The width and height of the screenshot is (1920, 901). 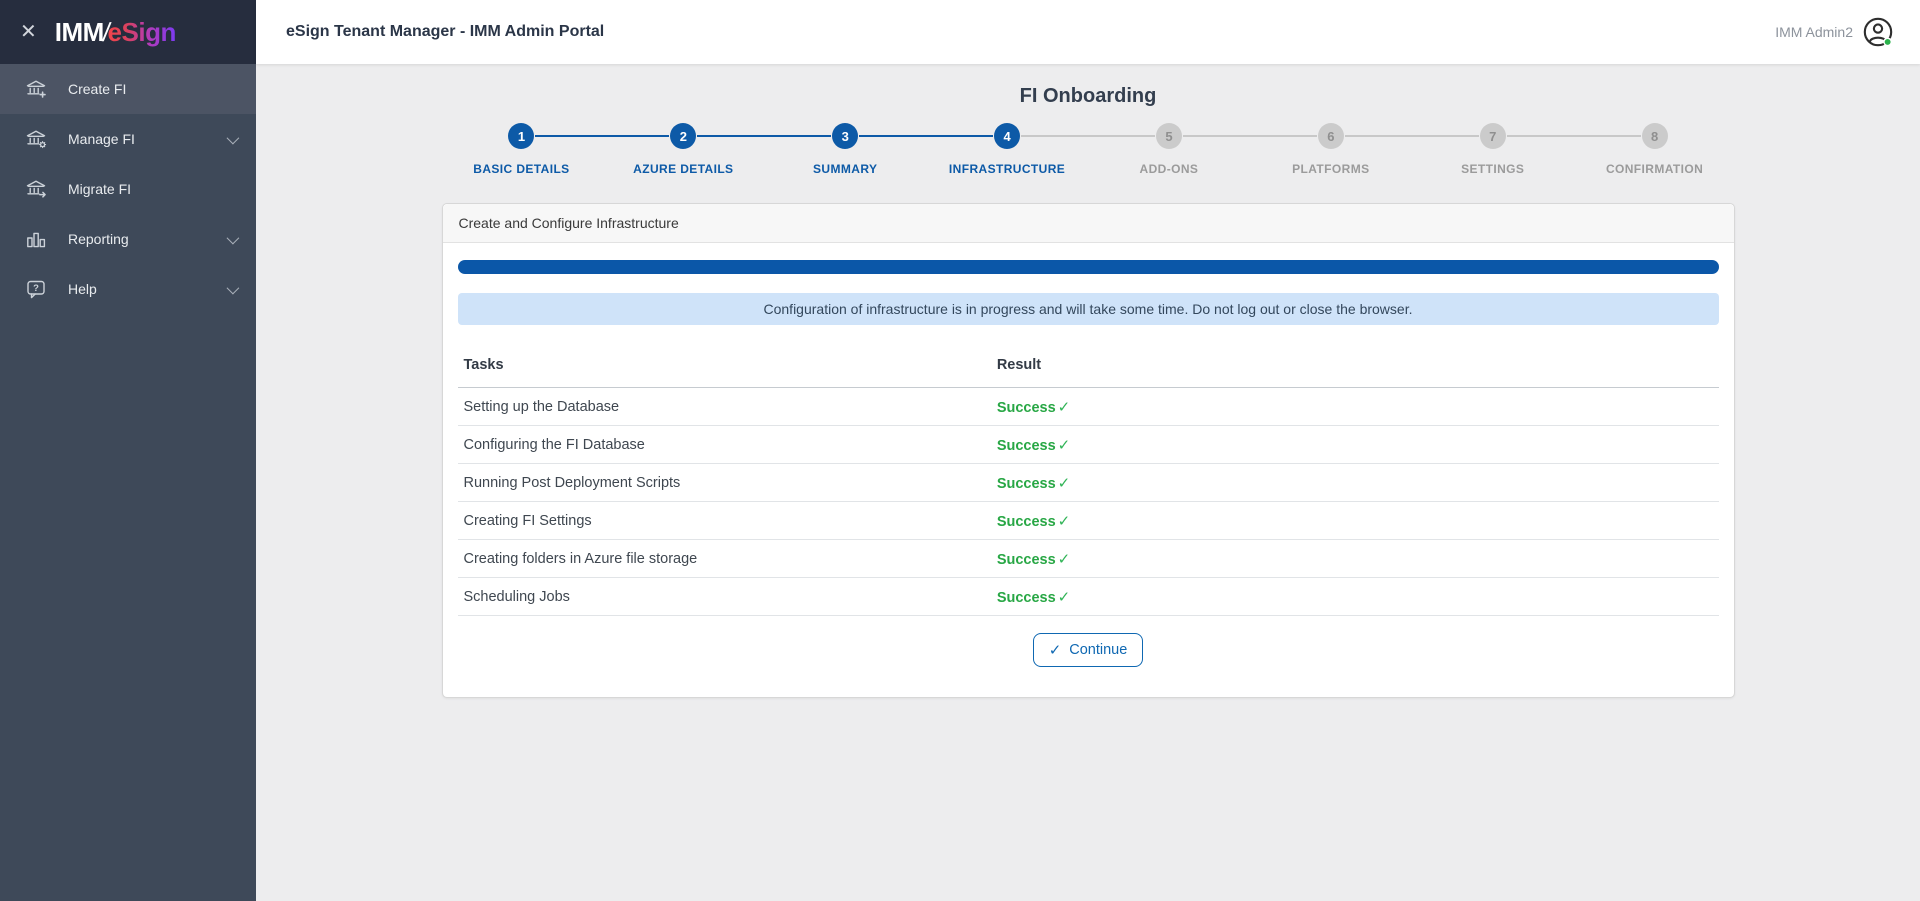 I want to click on task-name: Configuring the FI Database, so click(x=554, y=444).